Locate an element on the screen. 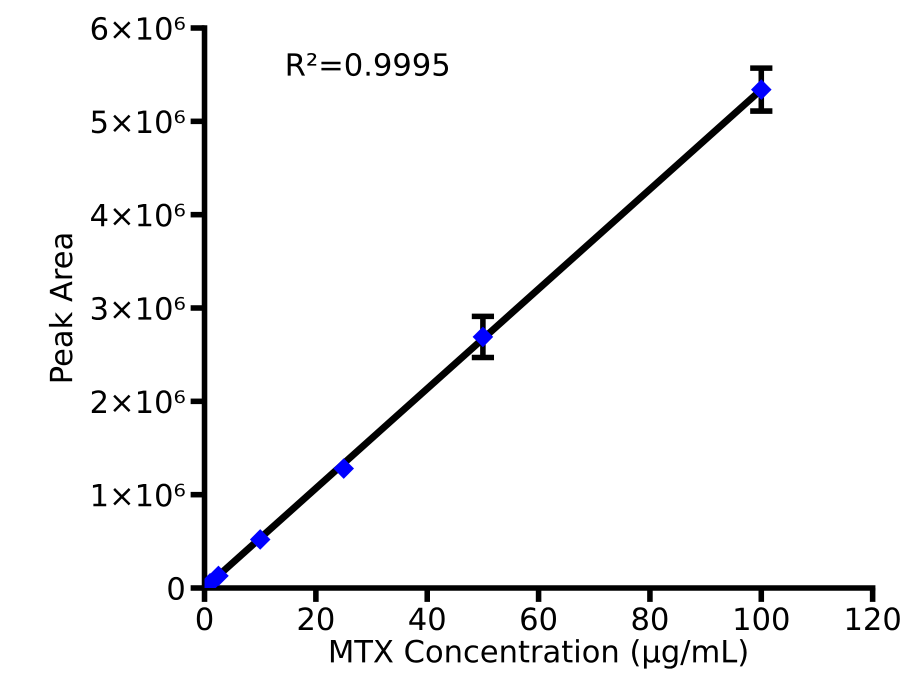  y-tick-label: 6×10⁶ is located at coordinates (138, 28).